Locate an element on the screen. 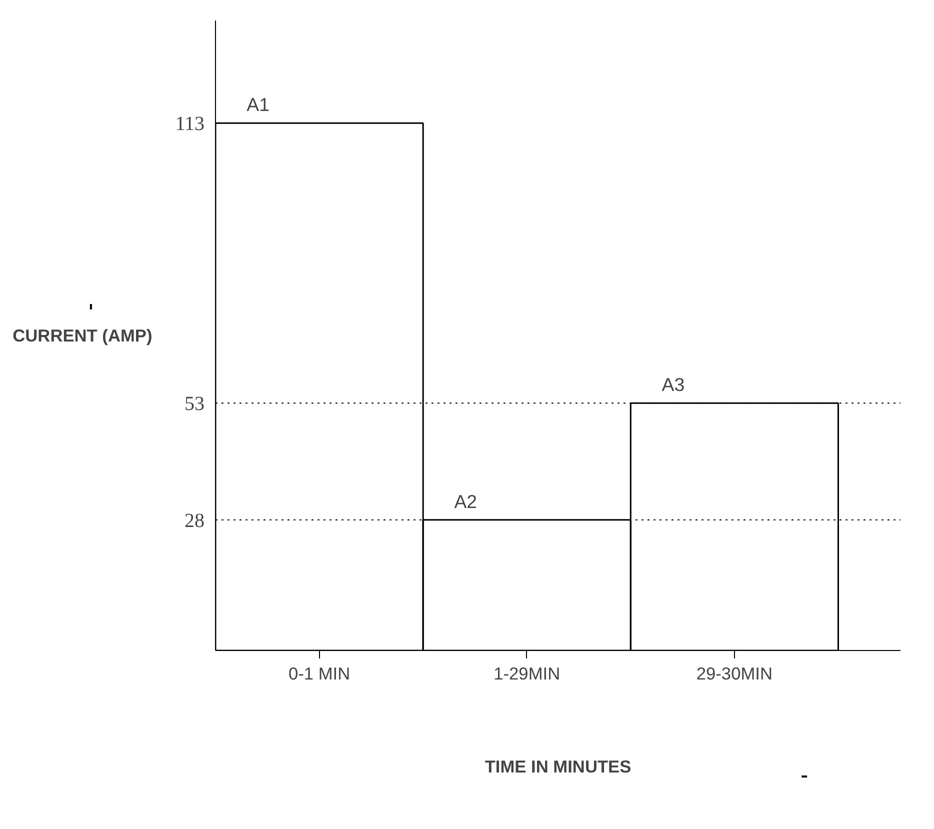  x-tick-label: 0-1 MIN is located at coordinates (319, 674).